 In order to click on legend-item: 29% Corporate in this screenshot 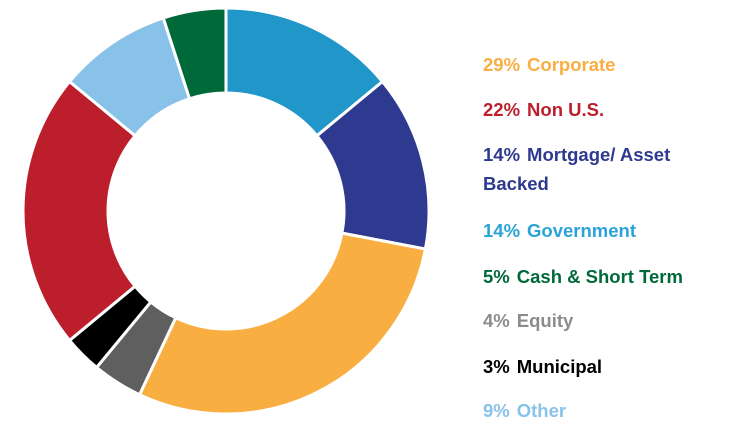, I will do `click(549, 64)`.